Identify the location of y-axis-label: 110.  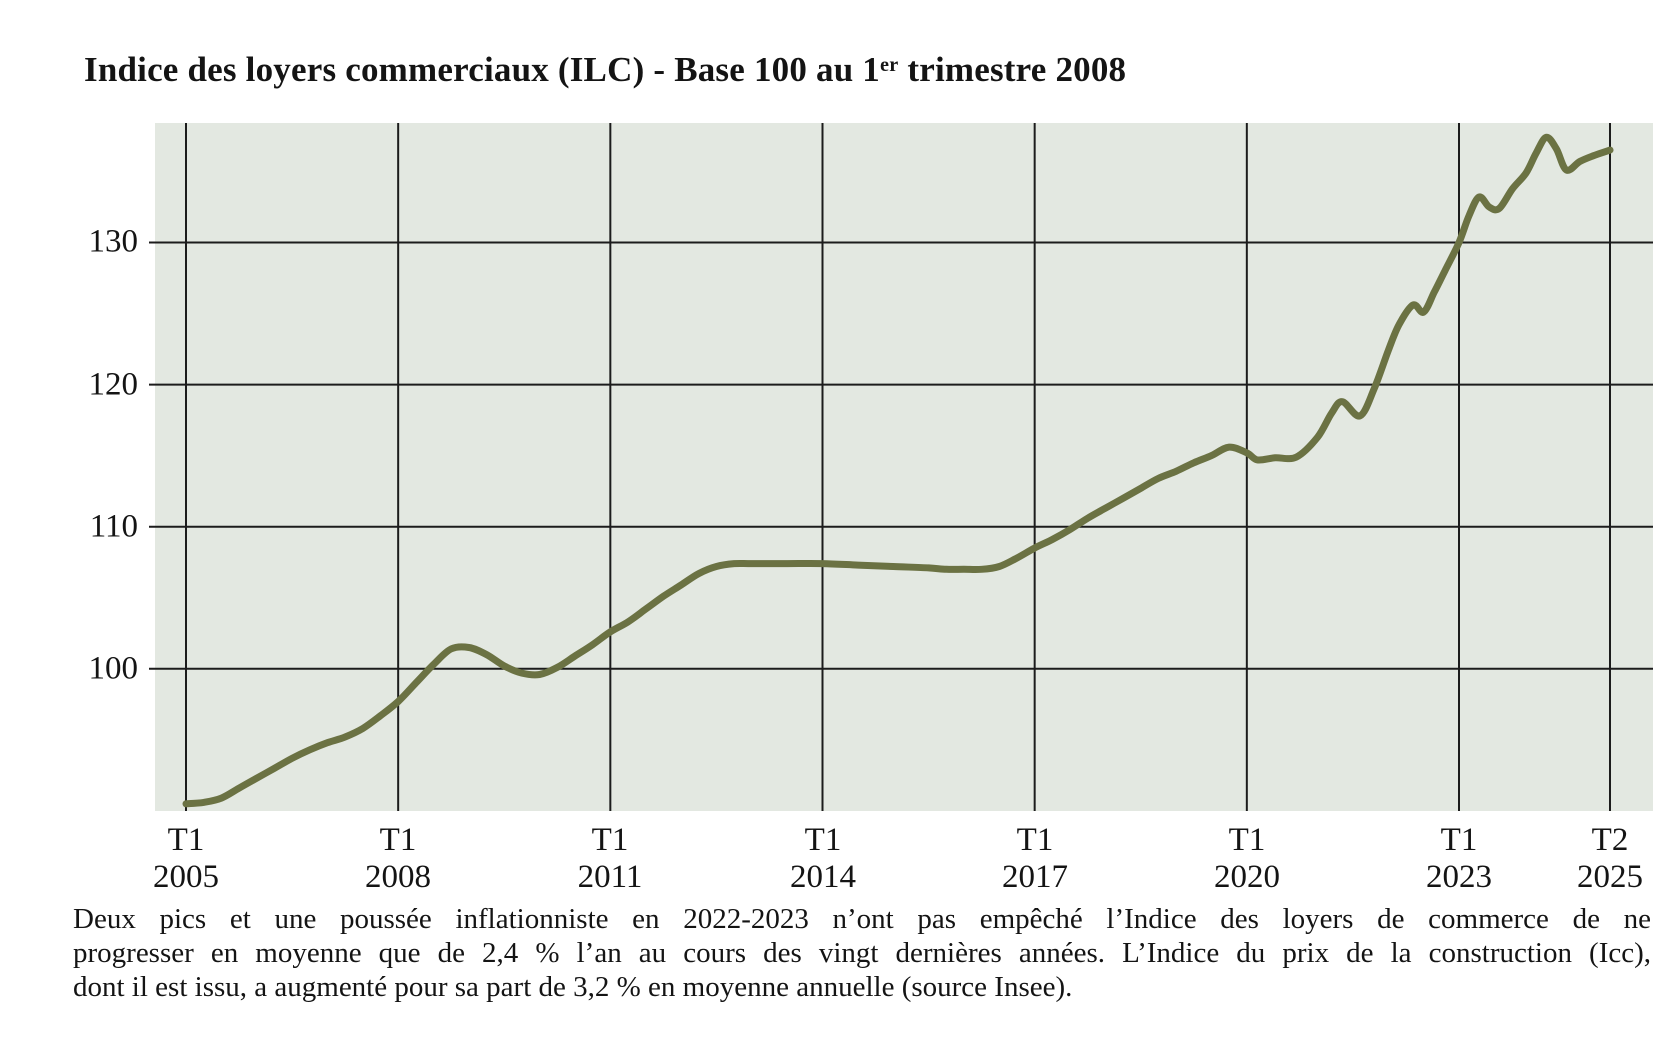
(113, 526).